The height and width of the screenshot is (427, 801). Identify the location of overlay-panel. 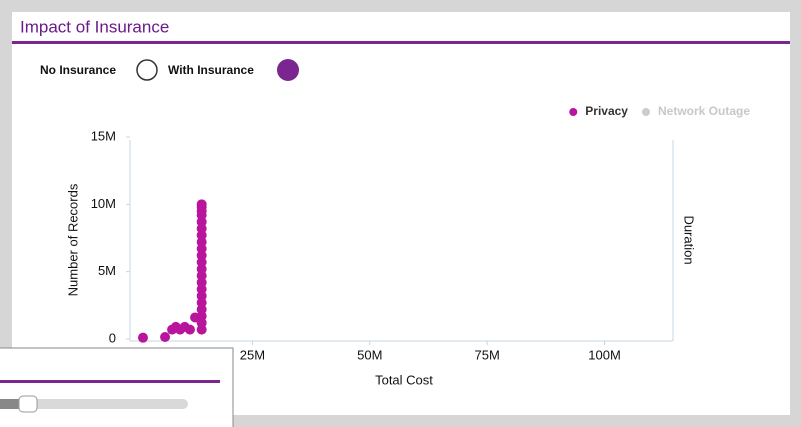
(117, 387).